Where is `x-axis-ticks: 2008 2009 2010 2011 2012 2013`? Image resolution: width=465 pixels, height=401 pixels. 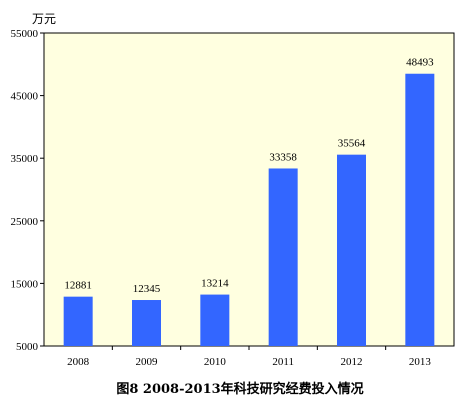 x-axis-ticks: 2008 2009 2010 2011 2012 2013 is located at coordinates (249, 357).